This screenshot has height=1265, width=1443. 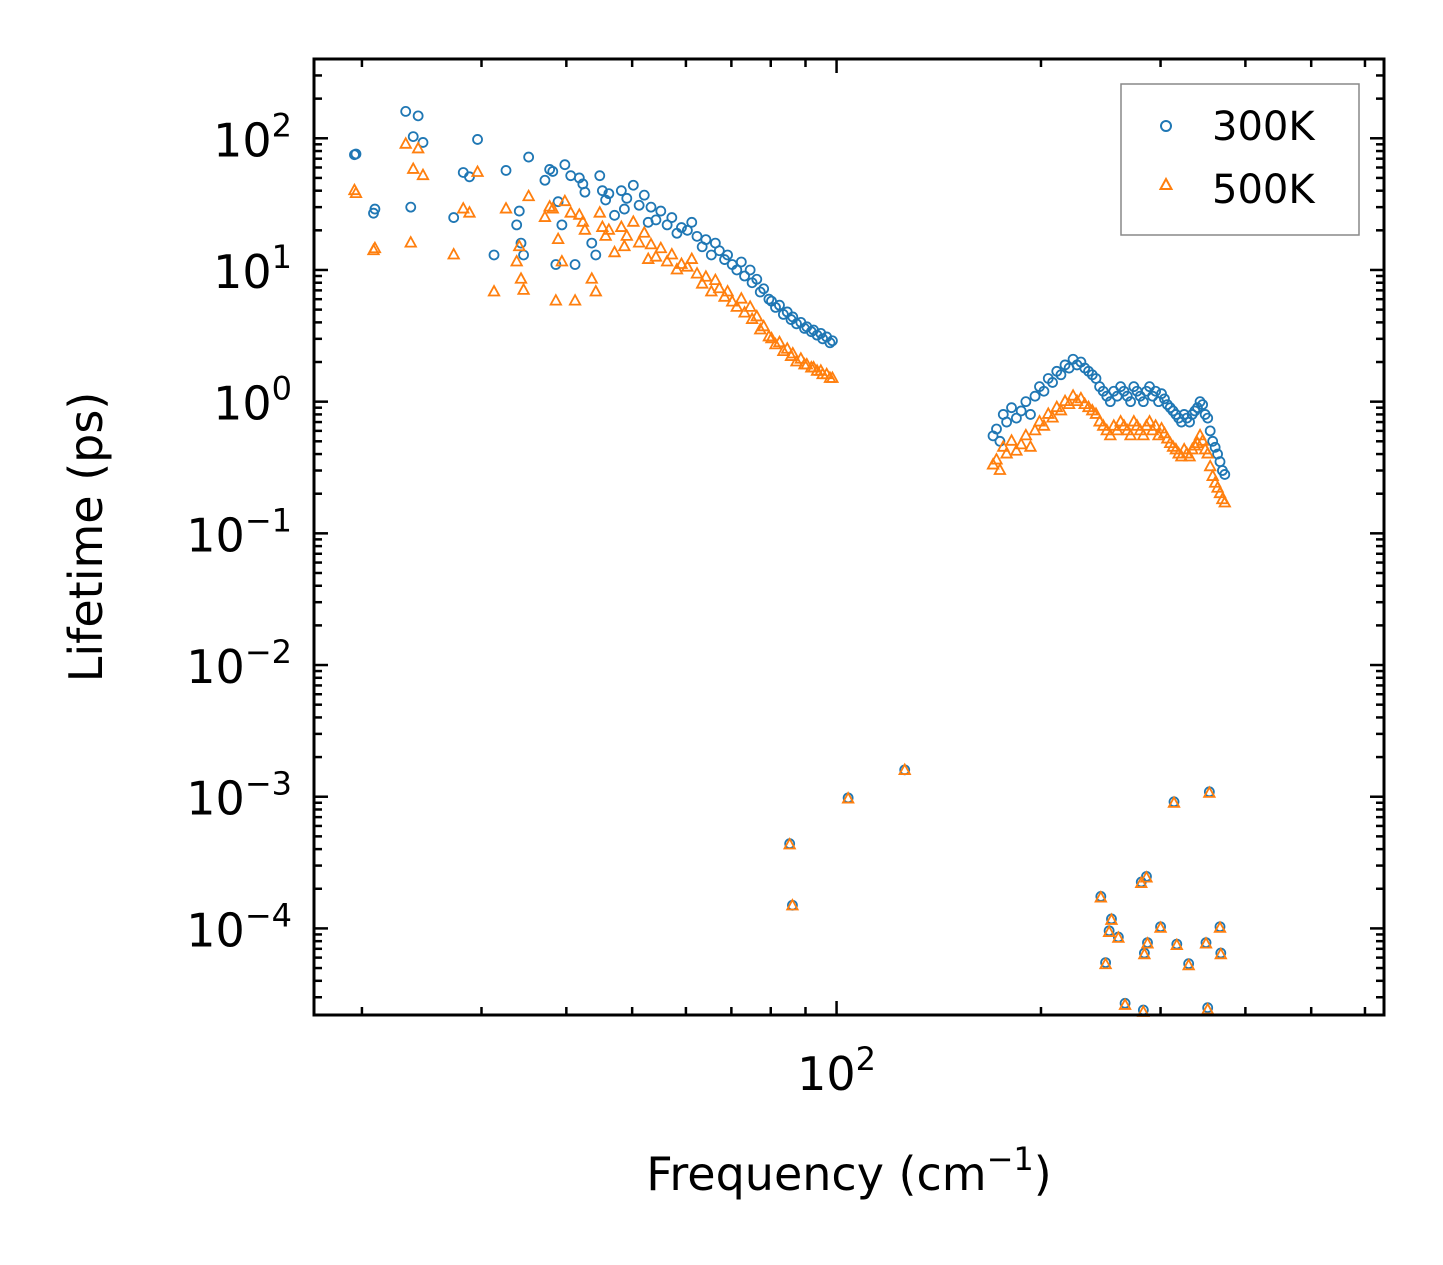 I want to click on y-tick-label-3: 10⁻¹, so click(x=239, y=531).